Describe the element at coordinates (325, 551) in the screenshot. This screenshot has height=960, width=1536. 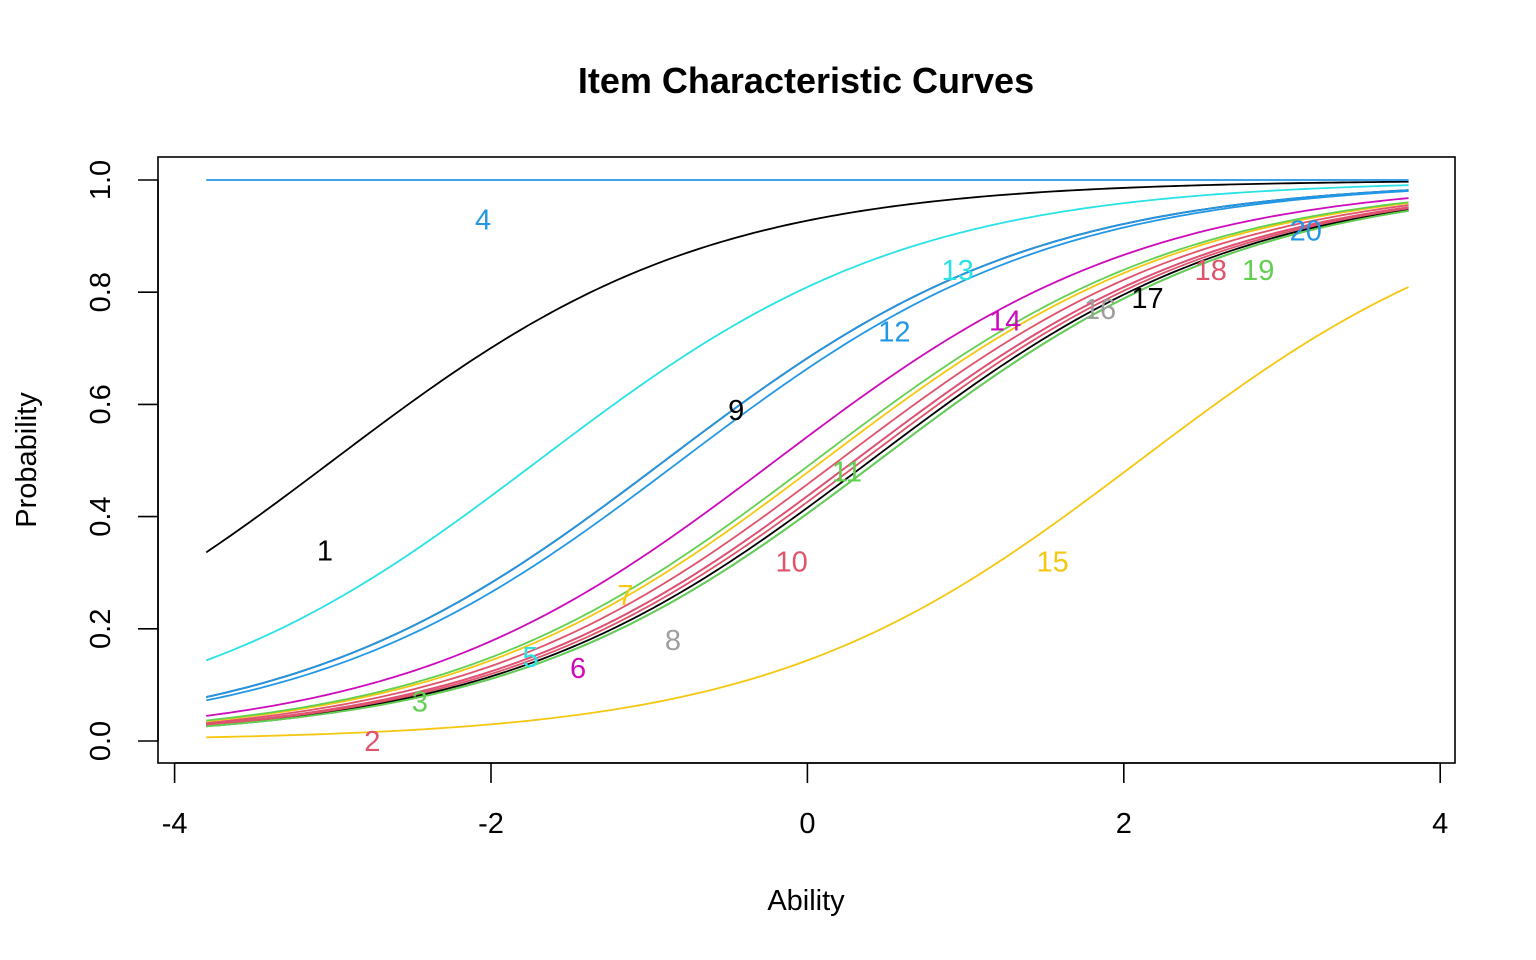
I see `curve-label-1: 1` at that location.